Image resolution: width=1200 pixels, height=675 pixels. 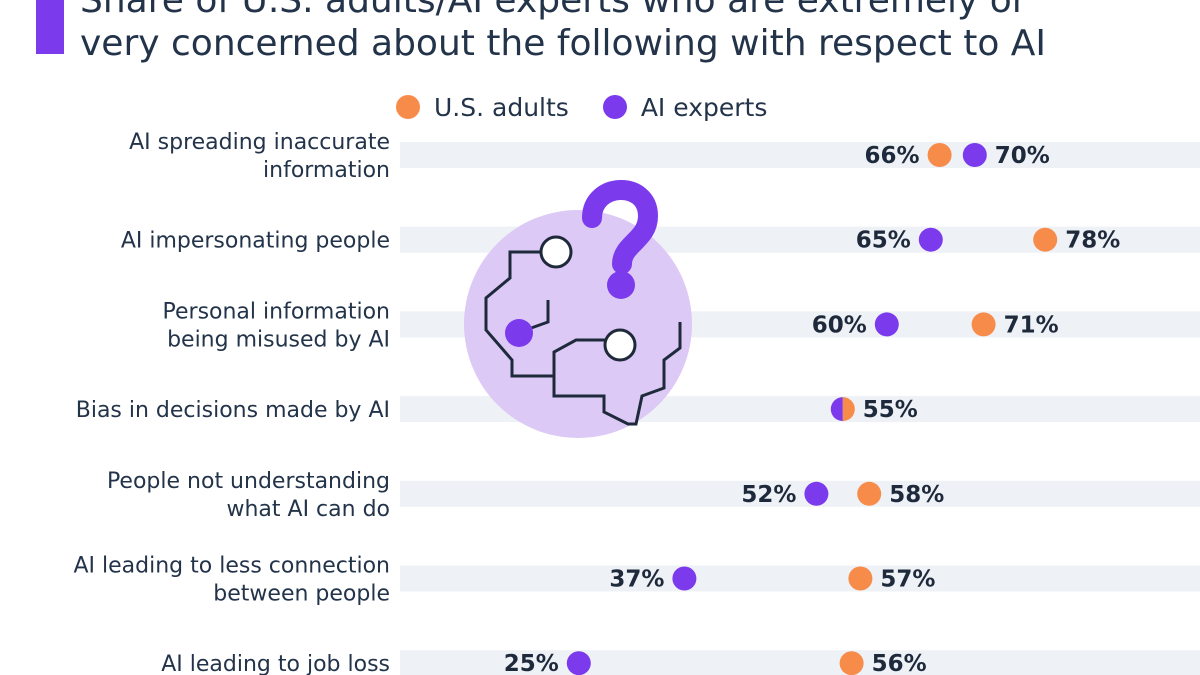 What do you see at coordinates (326, 170) in the screenshot?
I see `category-label: information` at bounding box center [326, 170].